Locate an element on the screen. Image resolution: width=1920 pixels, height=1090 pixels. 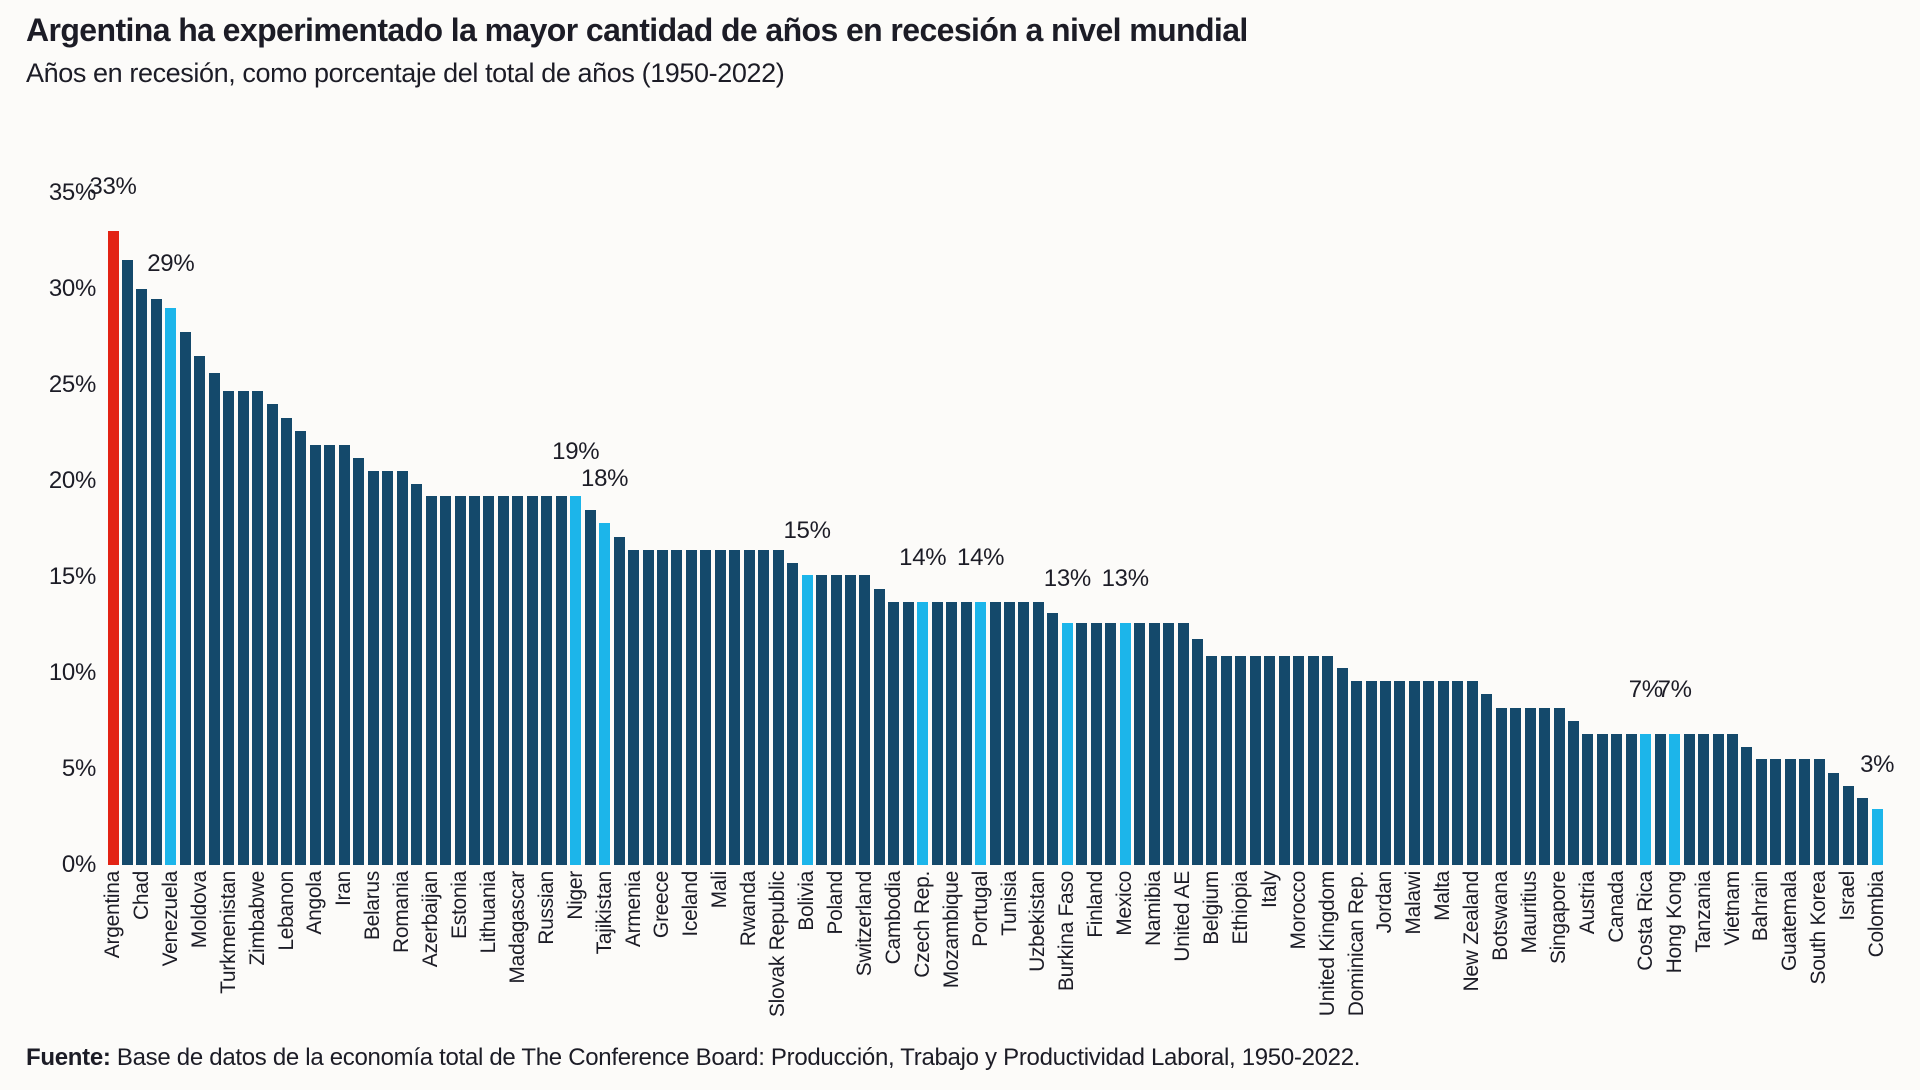
x-label-malta: Malta is located at coordinates (1443, 896).